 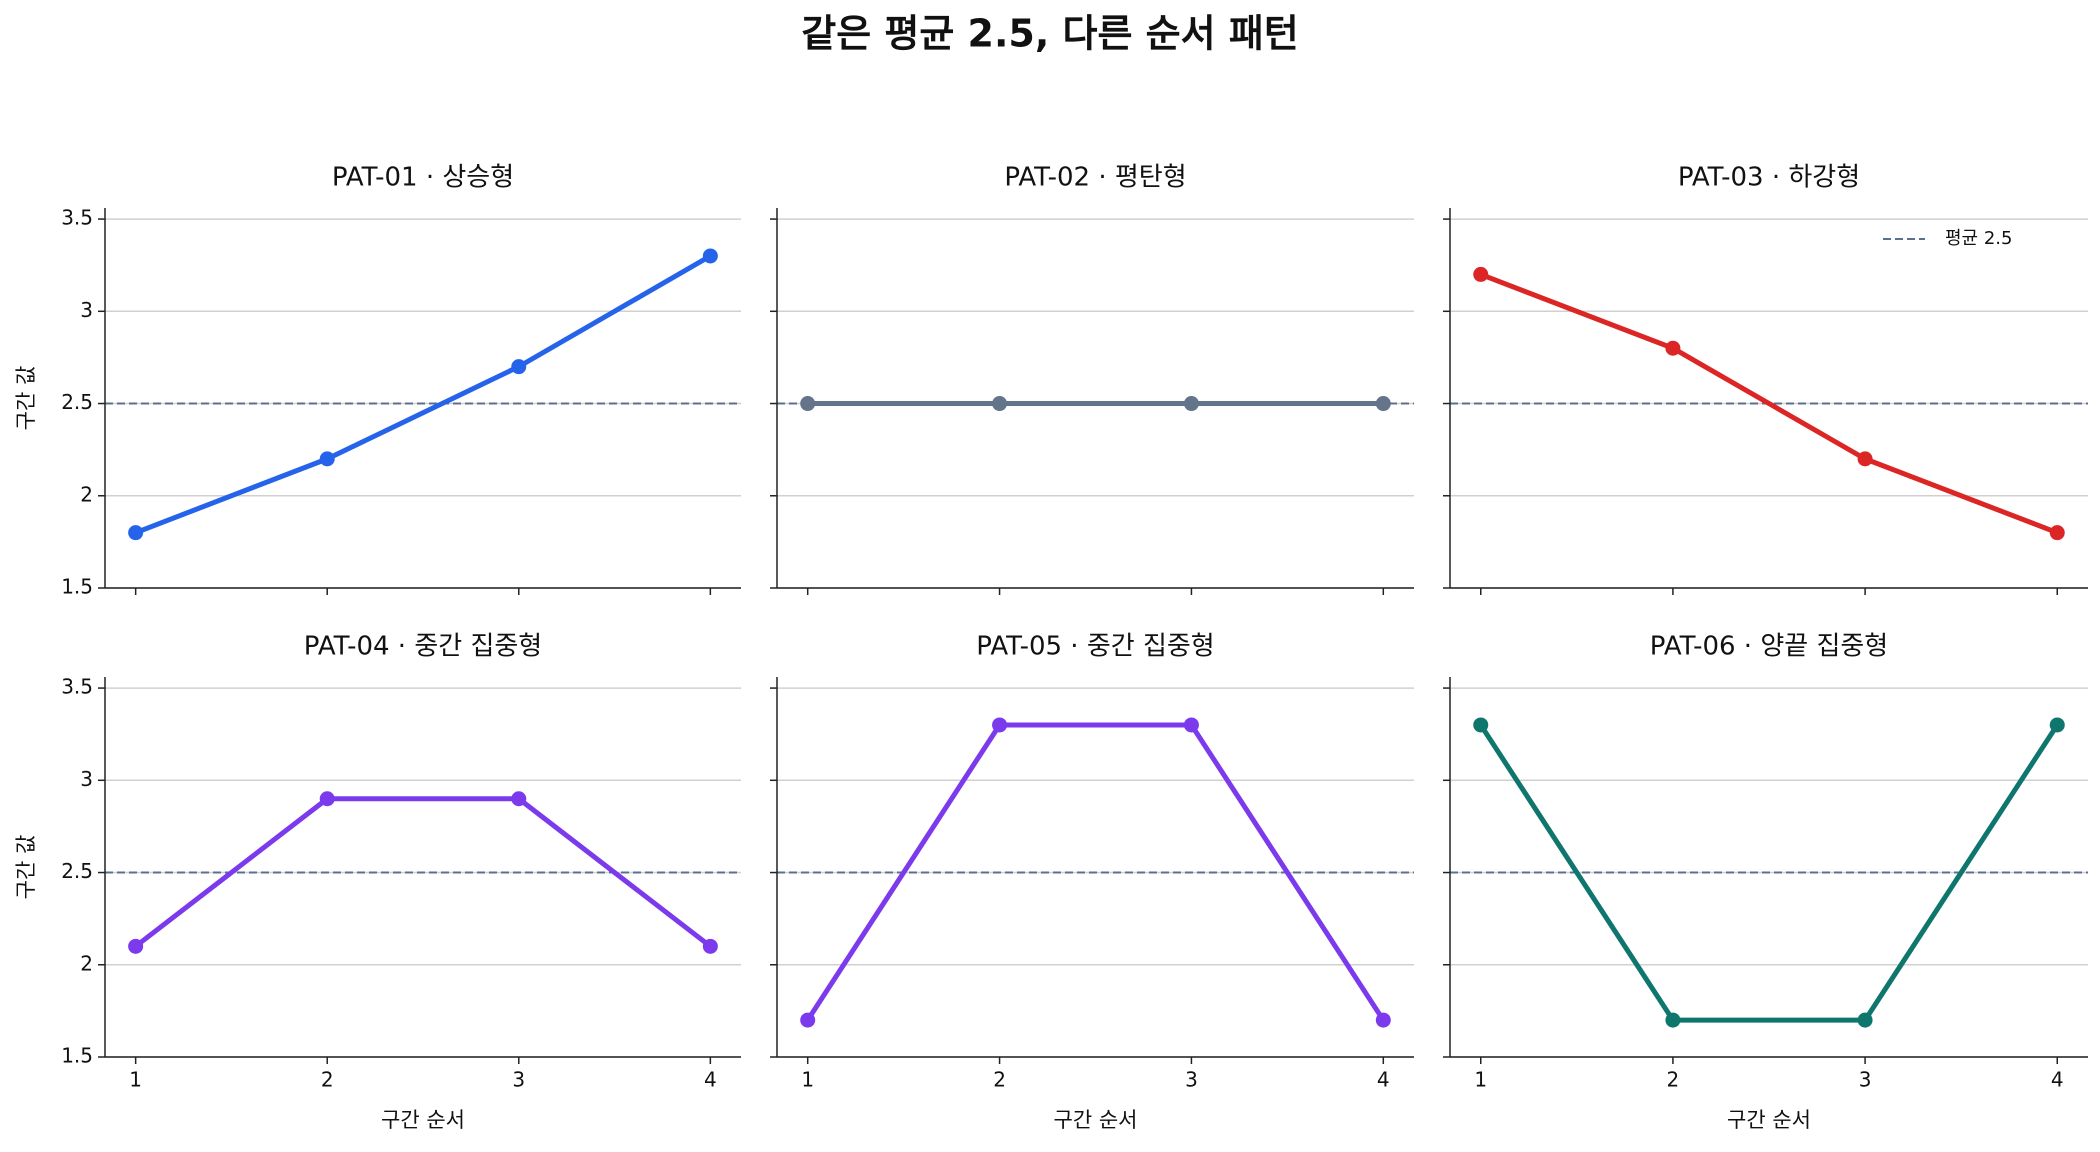 What do you see at coordinates (423, 647) in the screenshot?
I see `panel-title: PAT-04 · 중간 집중형` at bounding box center [423, 647].